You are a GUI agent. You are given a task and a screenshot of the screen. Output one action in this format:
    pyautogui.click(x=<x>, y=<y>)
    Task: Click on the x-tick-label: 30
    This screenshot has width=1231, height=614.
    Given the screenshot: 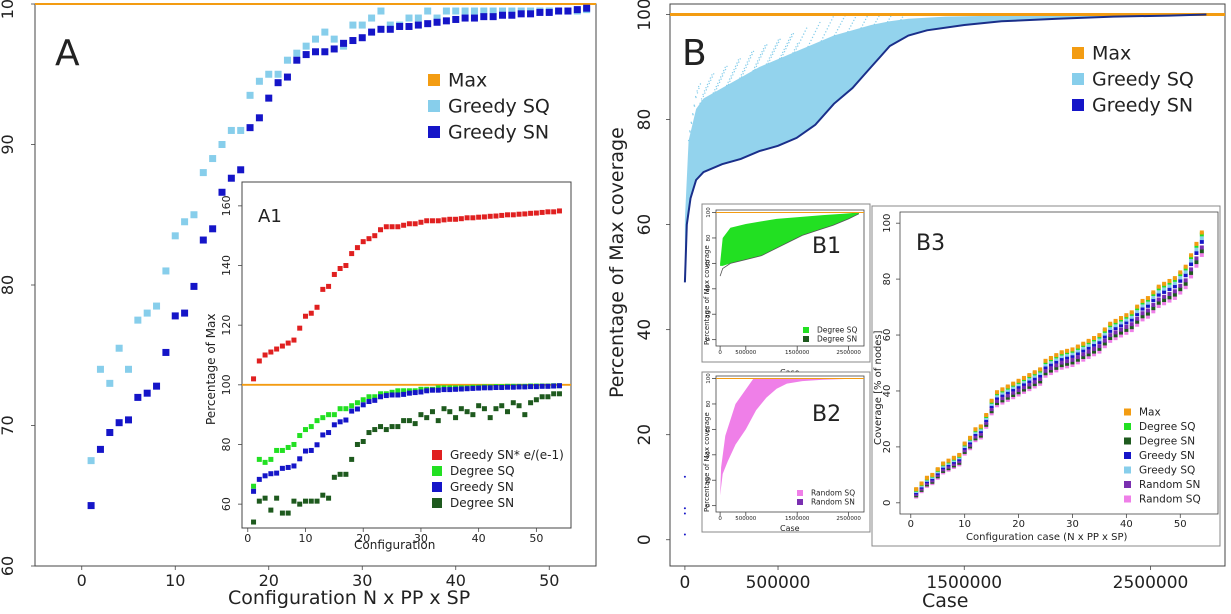 What is the action you would take?
    pyautogui.click(x=421, y=538)
    